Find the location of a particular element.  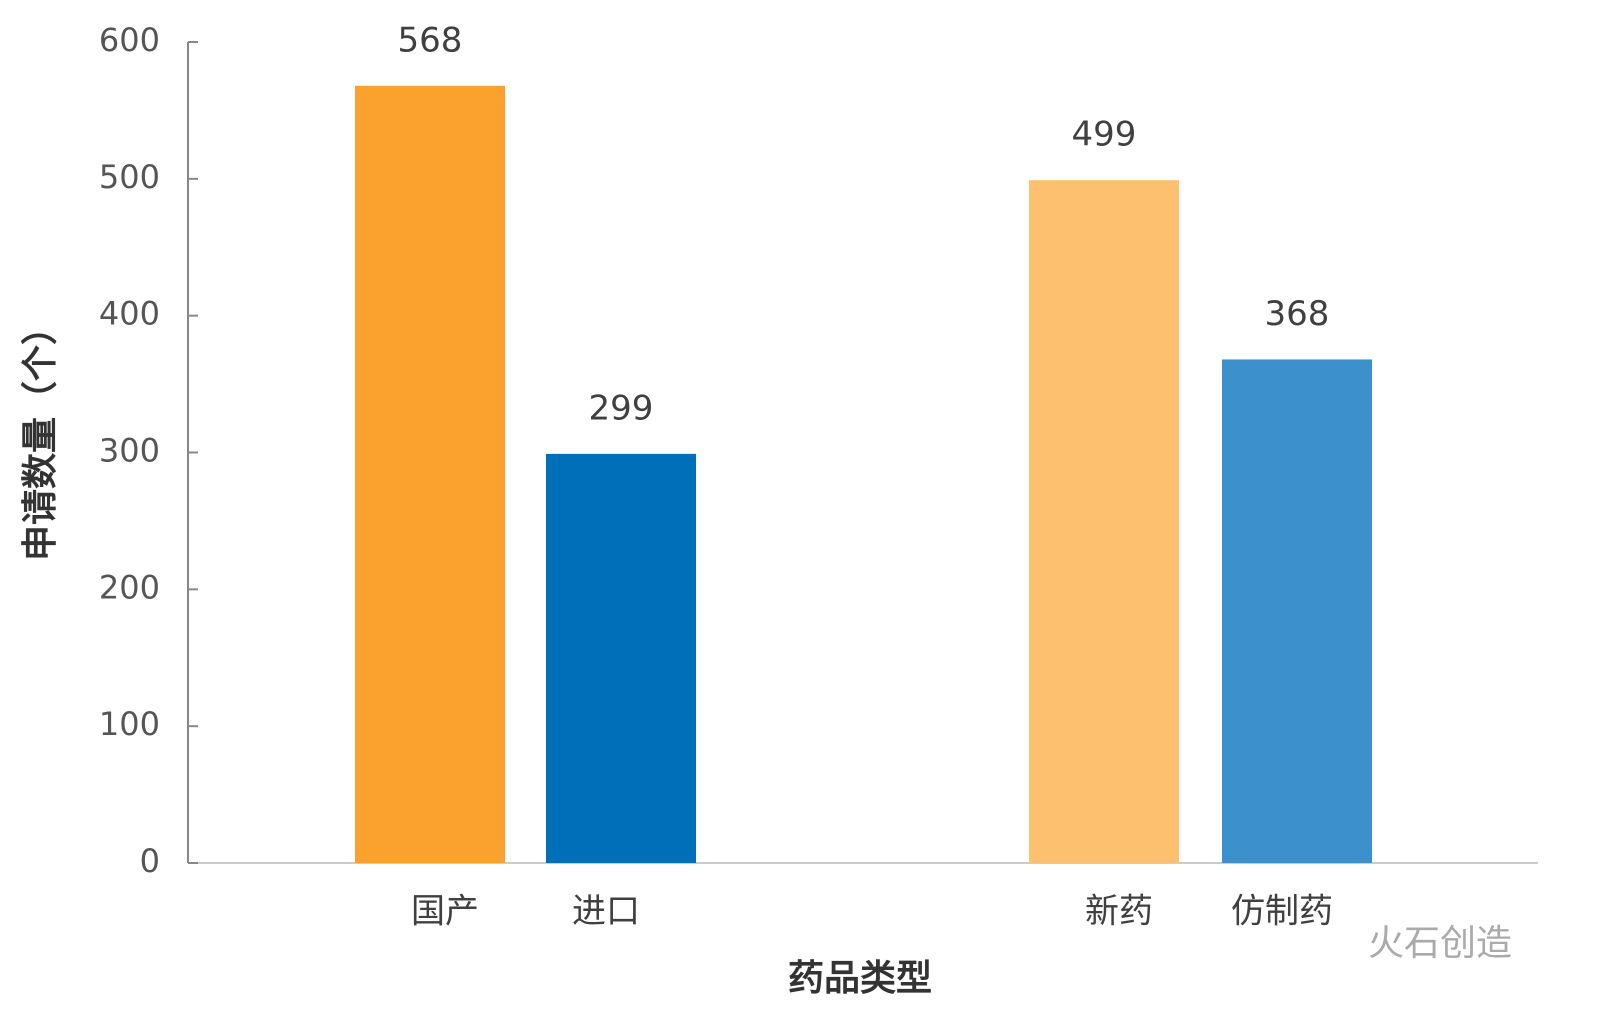

value-label: 499 is located at coordinates (1104, 135).